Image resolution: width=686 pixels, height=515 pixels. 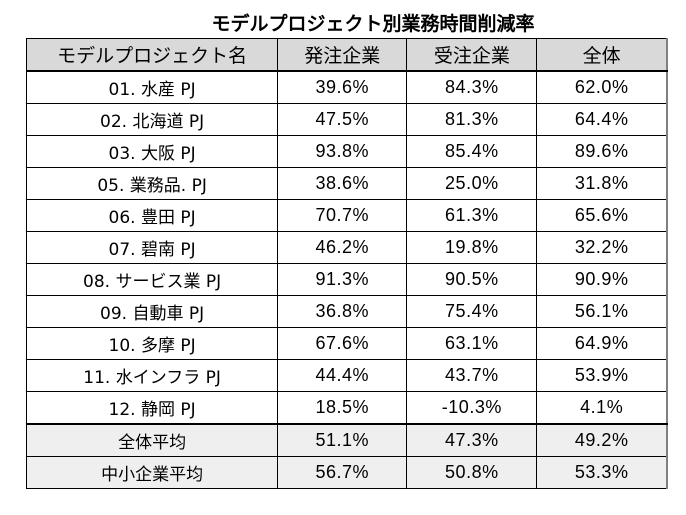 I want to click on table-row: 12. 静岡 PJ 18.5% -10.3% 4.1%, so click(x=346, y=408).